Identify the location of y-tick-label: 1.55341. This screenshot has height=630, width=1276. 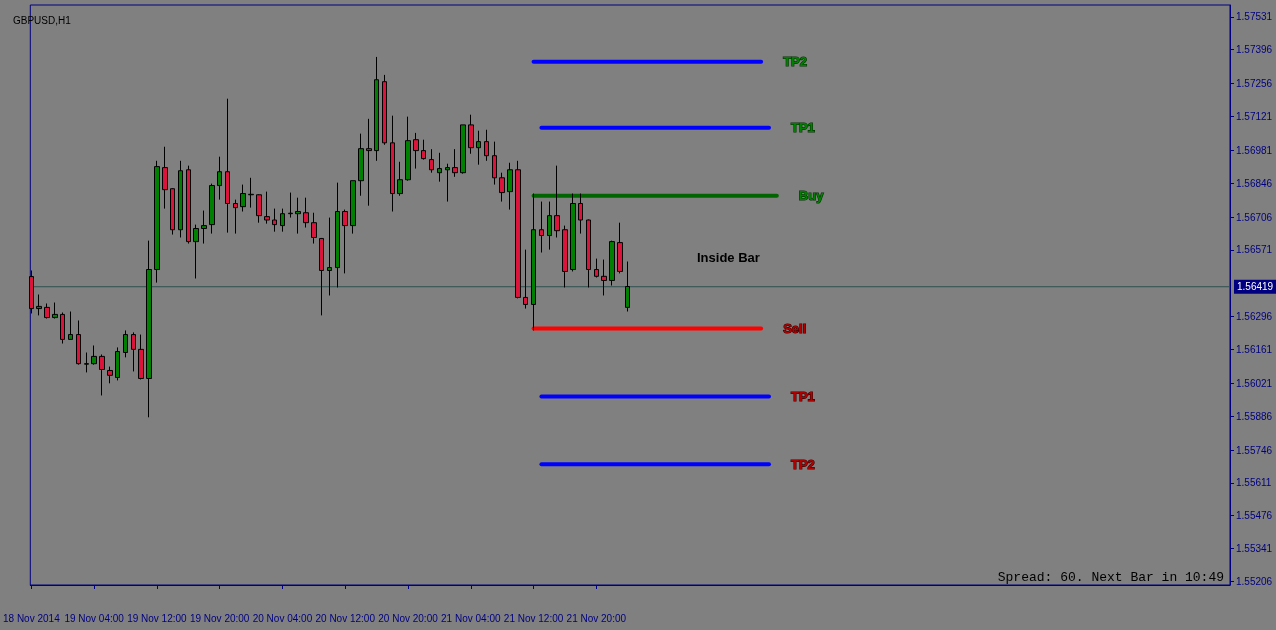
(1254, 548).